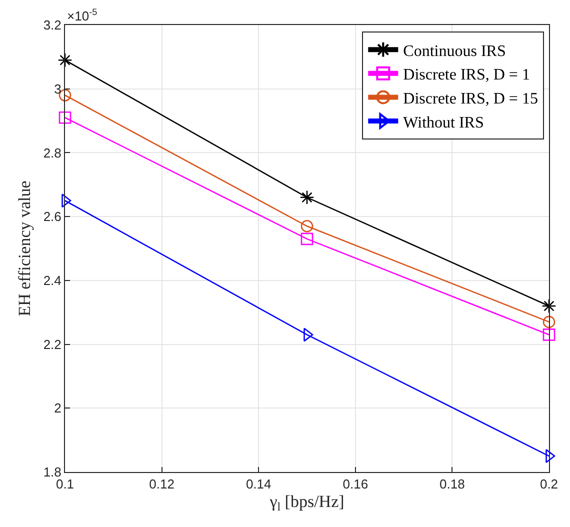 The height and width of the screenshot is (527, 570). I want to click on x-tick-label: 0.12, so click(161, 484).